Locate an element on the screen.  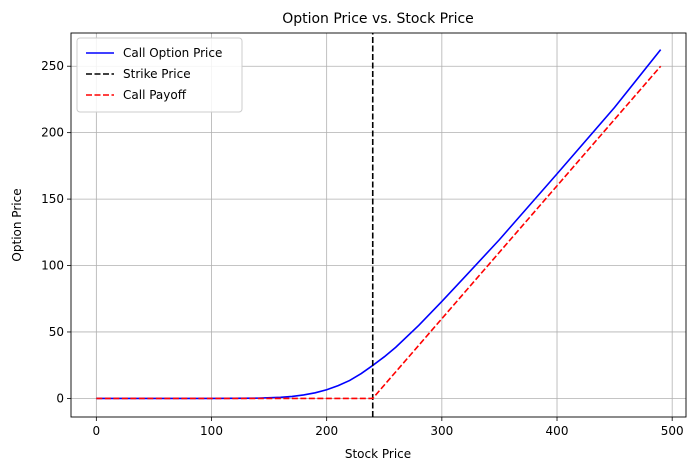
y-tick-label: 100 is located at coordinates (52, 266).